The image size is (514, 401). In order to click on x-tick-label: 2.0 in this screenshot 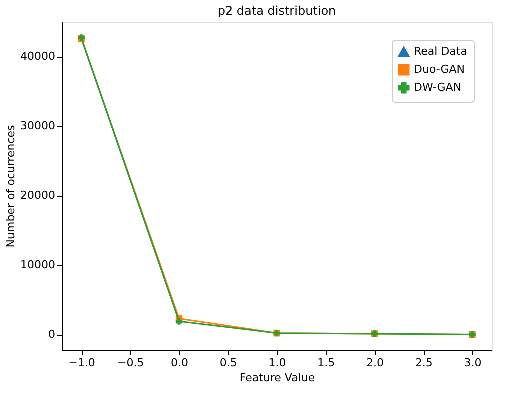, I will do `click(375, 363)`.